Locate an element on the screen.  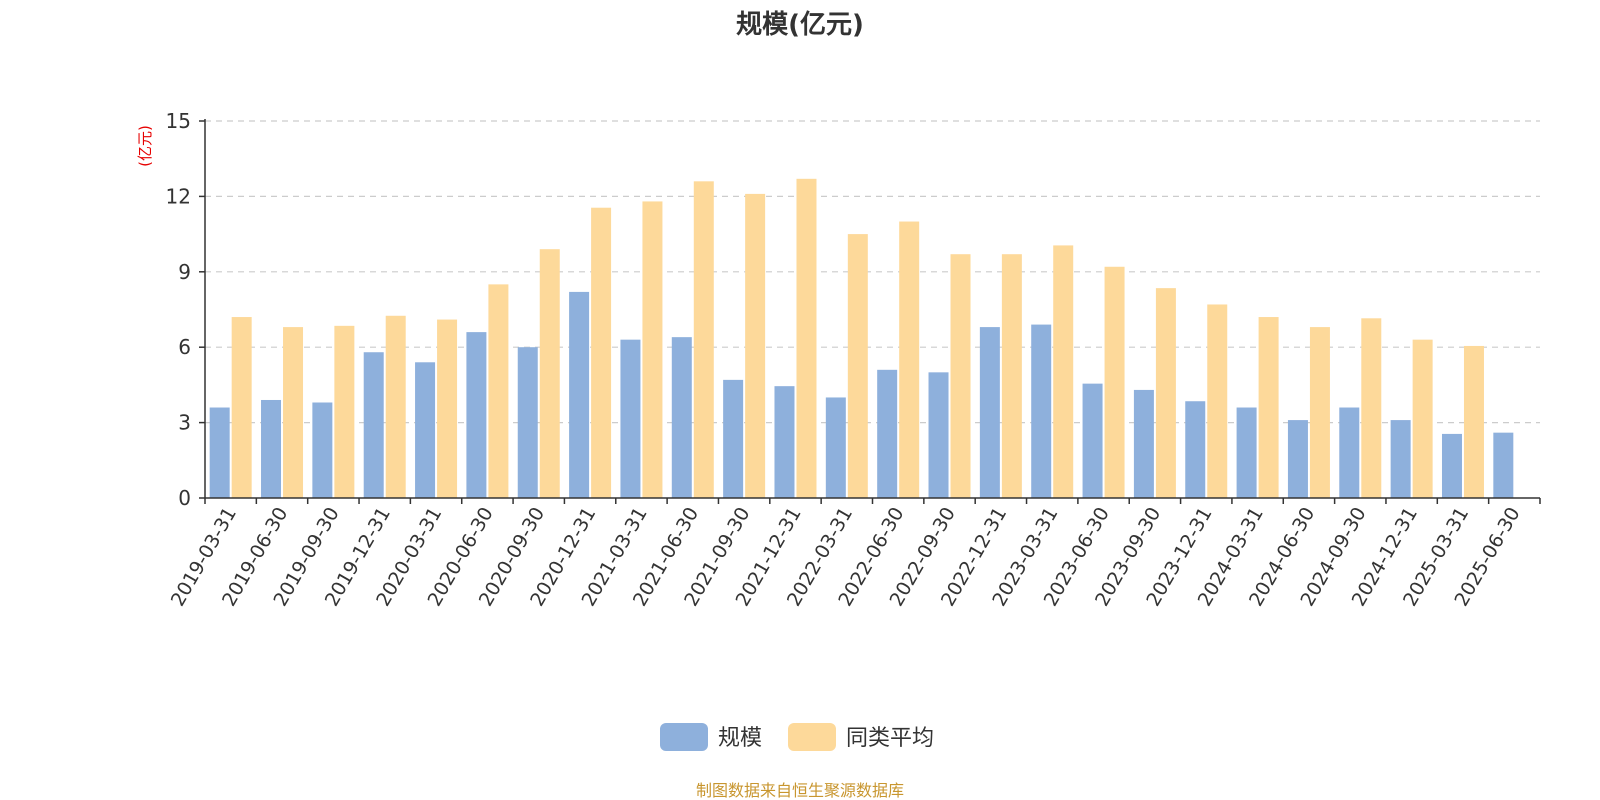
legend-label-guimo: 规模 is located at coordinates (740, 738).